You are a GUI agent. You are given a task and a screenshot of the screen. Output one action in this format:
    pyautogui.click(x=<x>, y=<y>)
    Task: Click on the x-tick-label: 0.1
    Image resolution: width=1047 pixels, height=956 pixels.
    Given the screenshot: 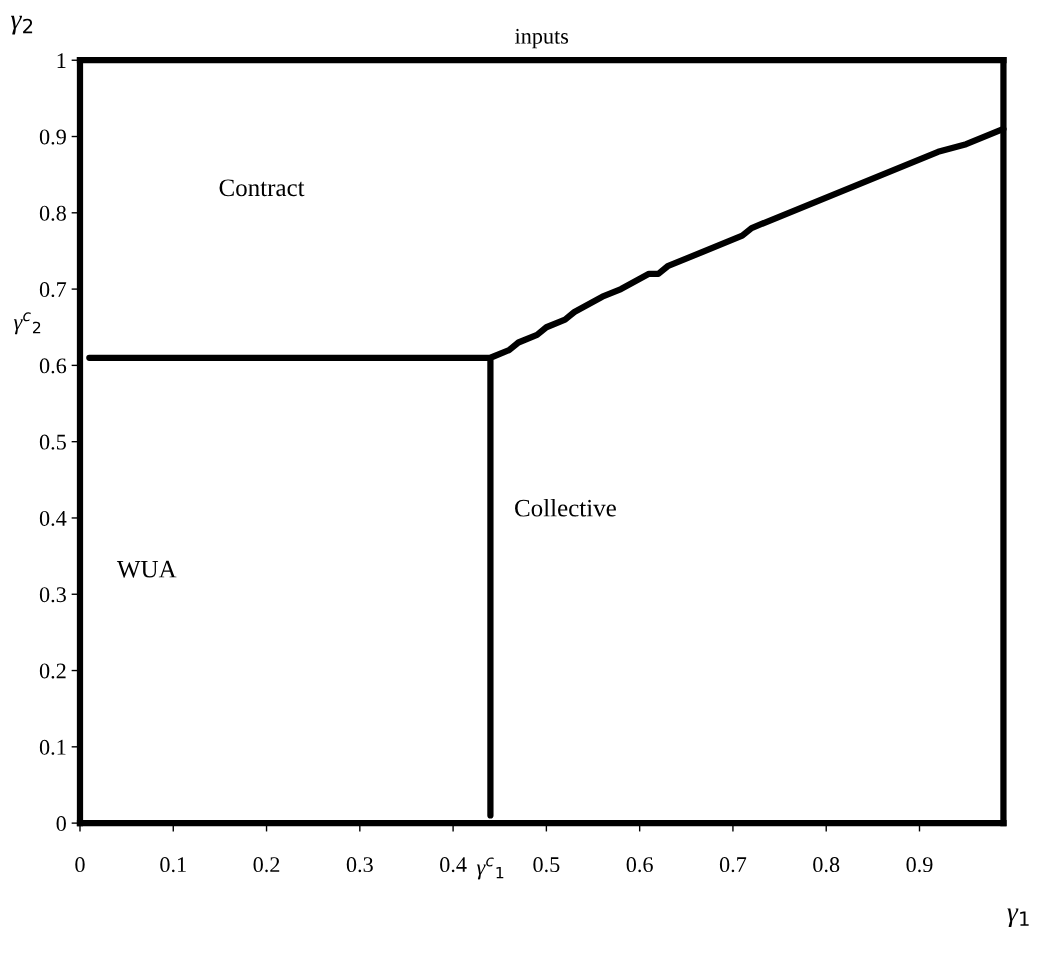 What is the action you would take?
    pyautogui.click(x=173, y=865)
    